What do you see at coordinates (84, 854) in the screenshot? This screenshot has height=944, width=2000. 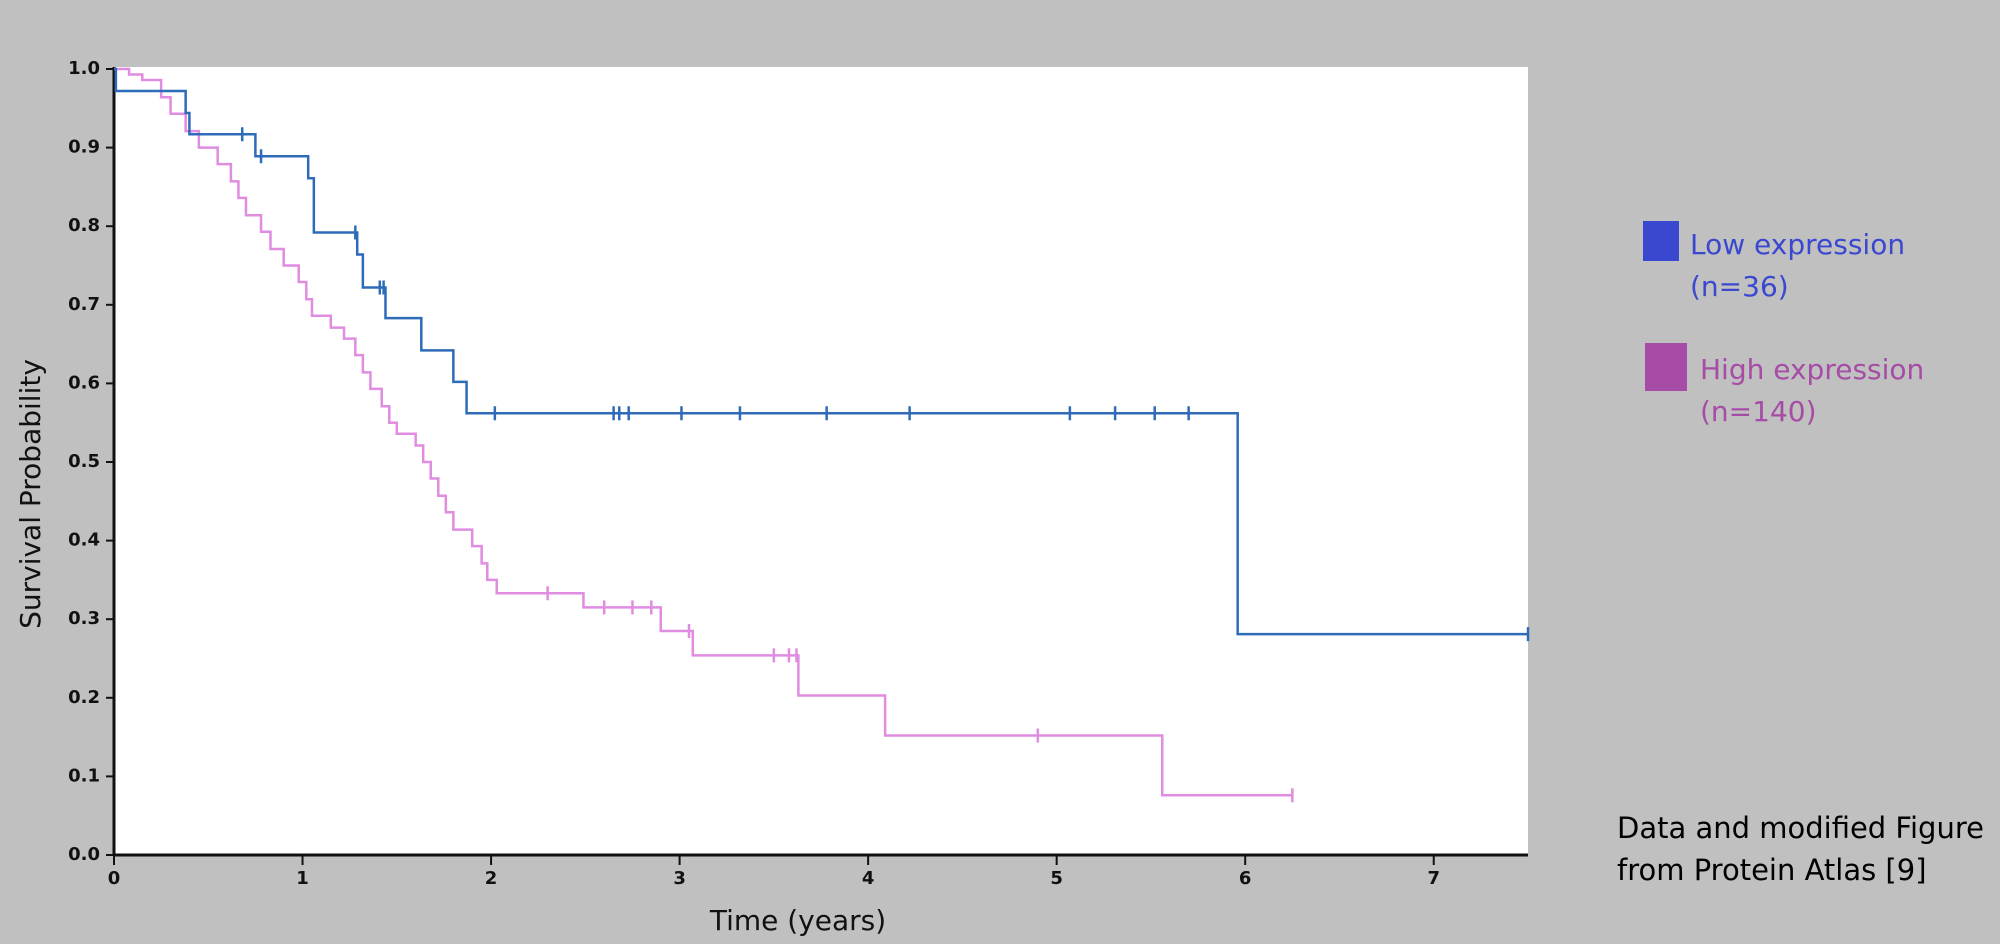 I see `y-tick-label: 0.0` at bounding box center [84, 854].